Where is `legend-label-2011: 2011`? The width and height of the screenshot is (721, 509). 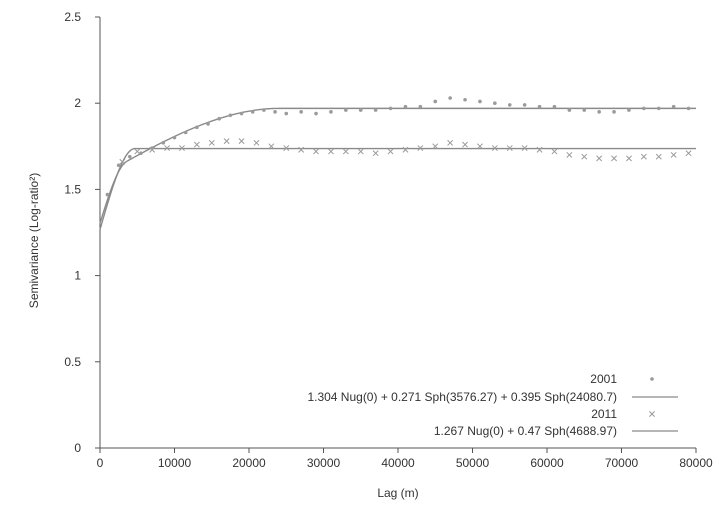 legend-label-2011: 2011 is located at coordinates (604, 414).